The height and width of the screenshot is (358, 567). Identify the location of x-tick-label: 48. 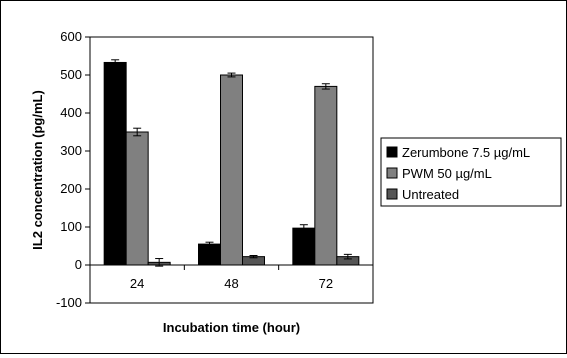
(231, 283).